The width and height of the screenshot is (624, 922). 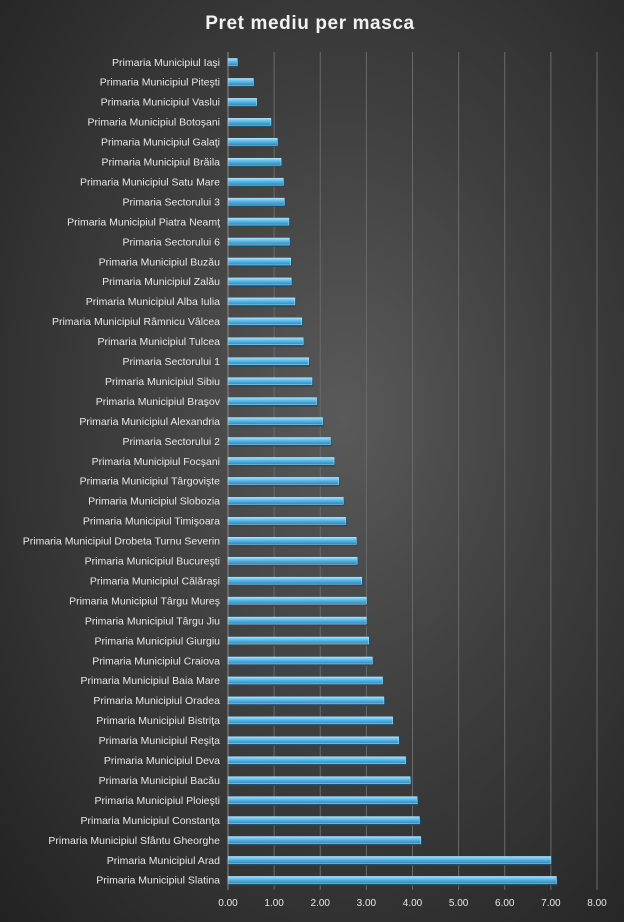 What do you see at coordinates (158, 342) in the screenshot?
I see `category-label: Primaria Municipiul Tulcea` at bounding box center [158, 342].